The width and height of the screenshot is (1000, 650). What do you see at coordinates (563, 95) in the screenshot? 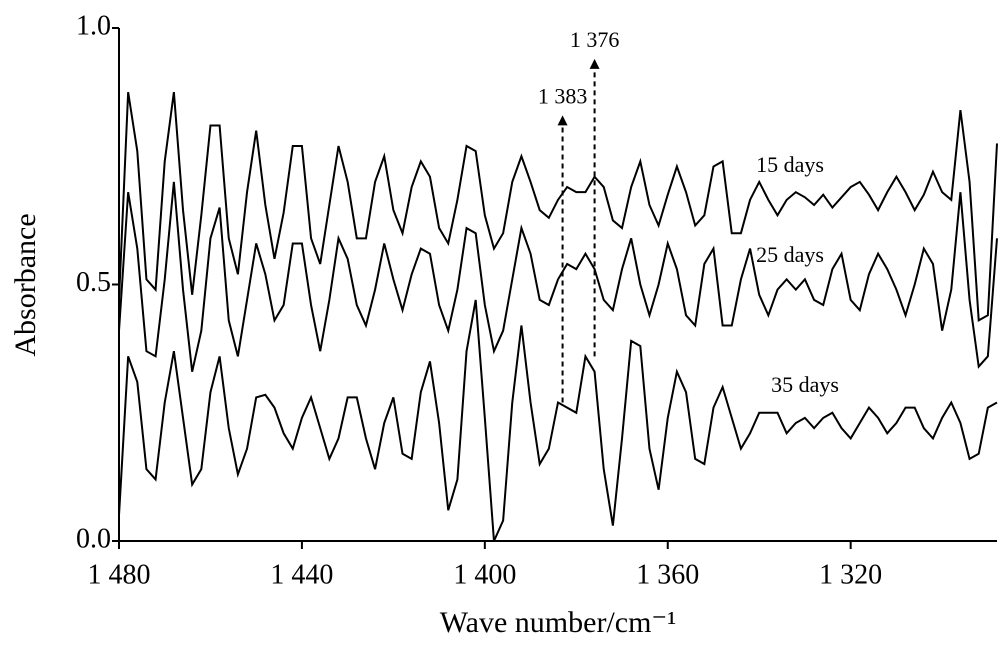
I see `annotation-label: 1 383` at bounding box center [563, 95].